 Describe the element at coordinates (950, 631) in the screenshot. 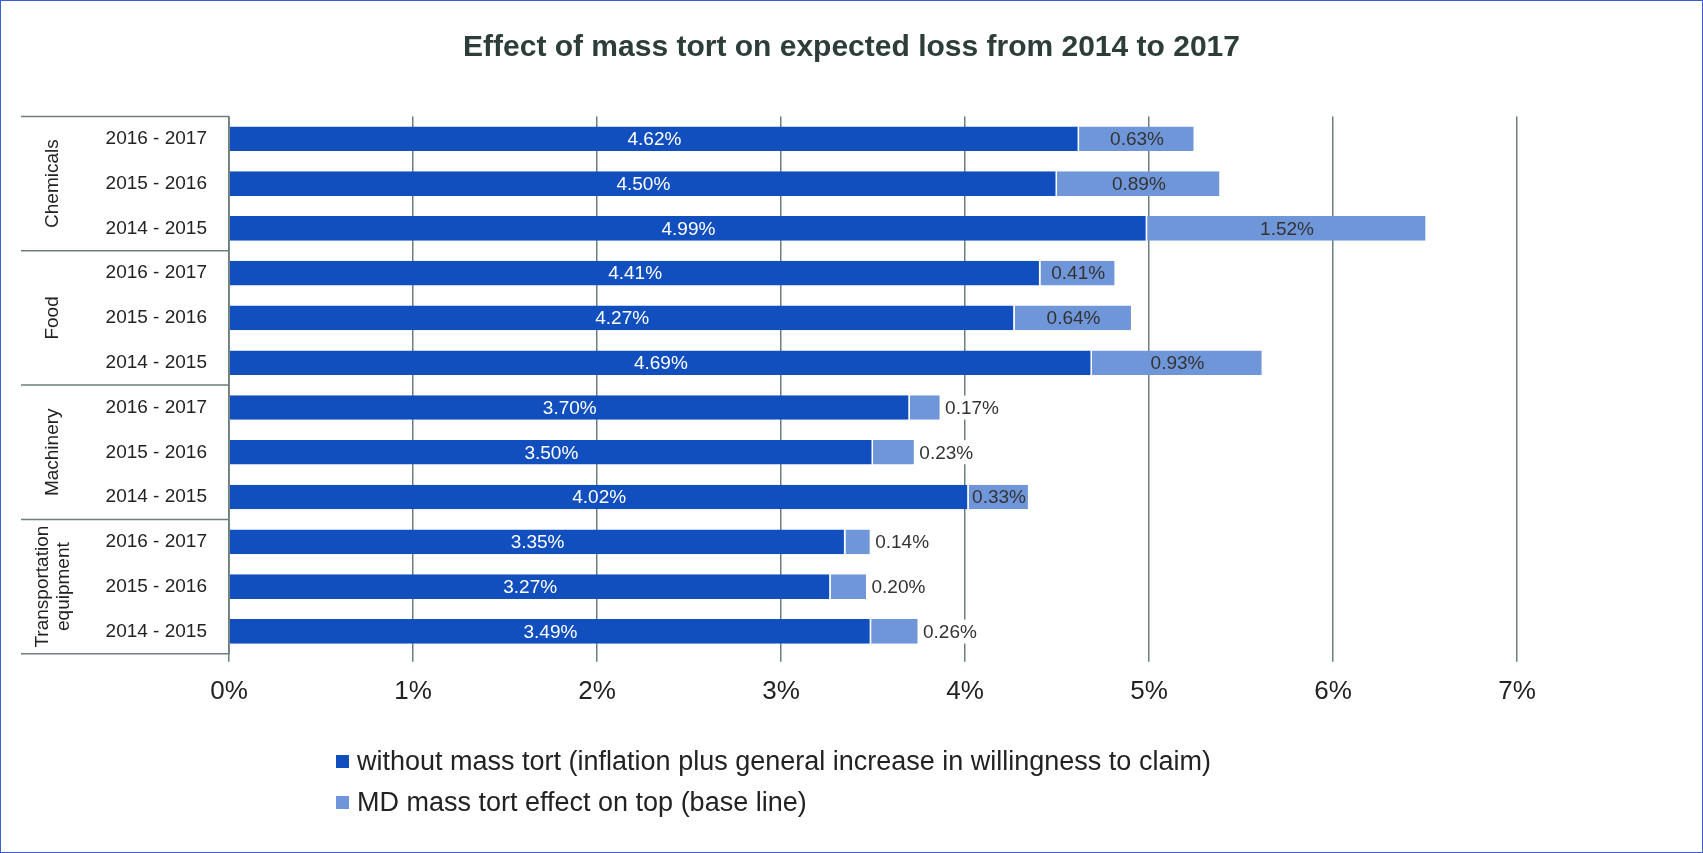

I see `data-label: 0.26%` at that location.